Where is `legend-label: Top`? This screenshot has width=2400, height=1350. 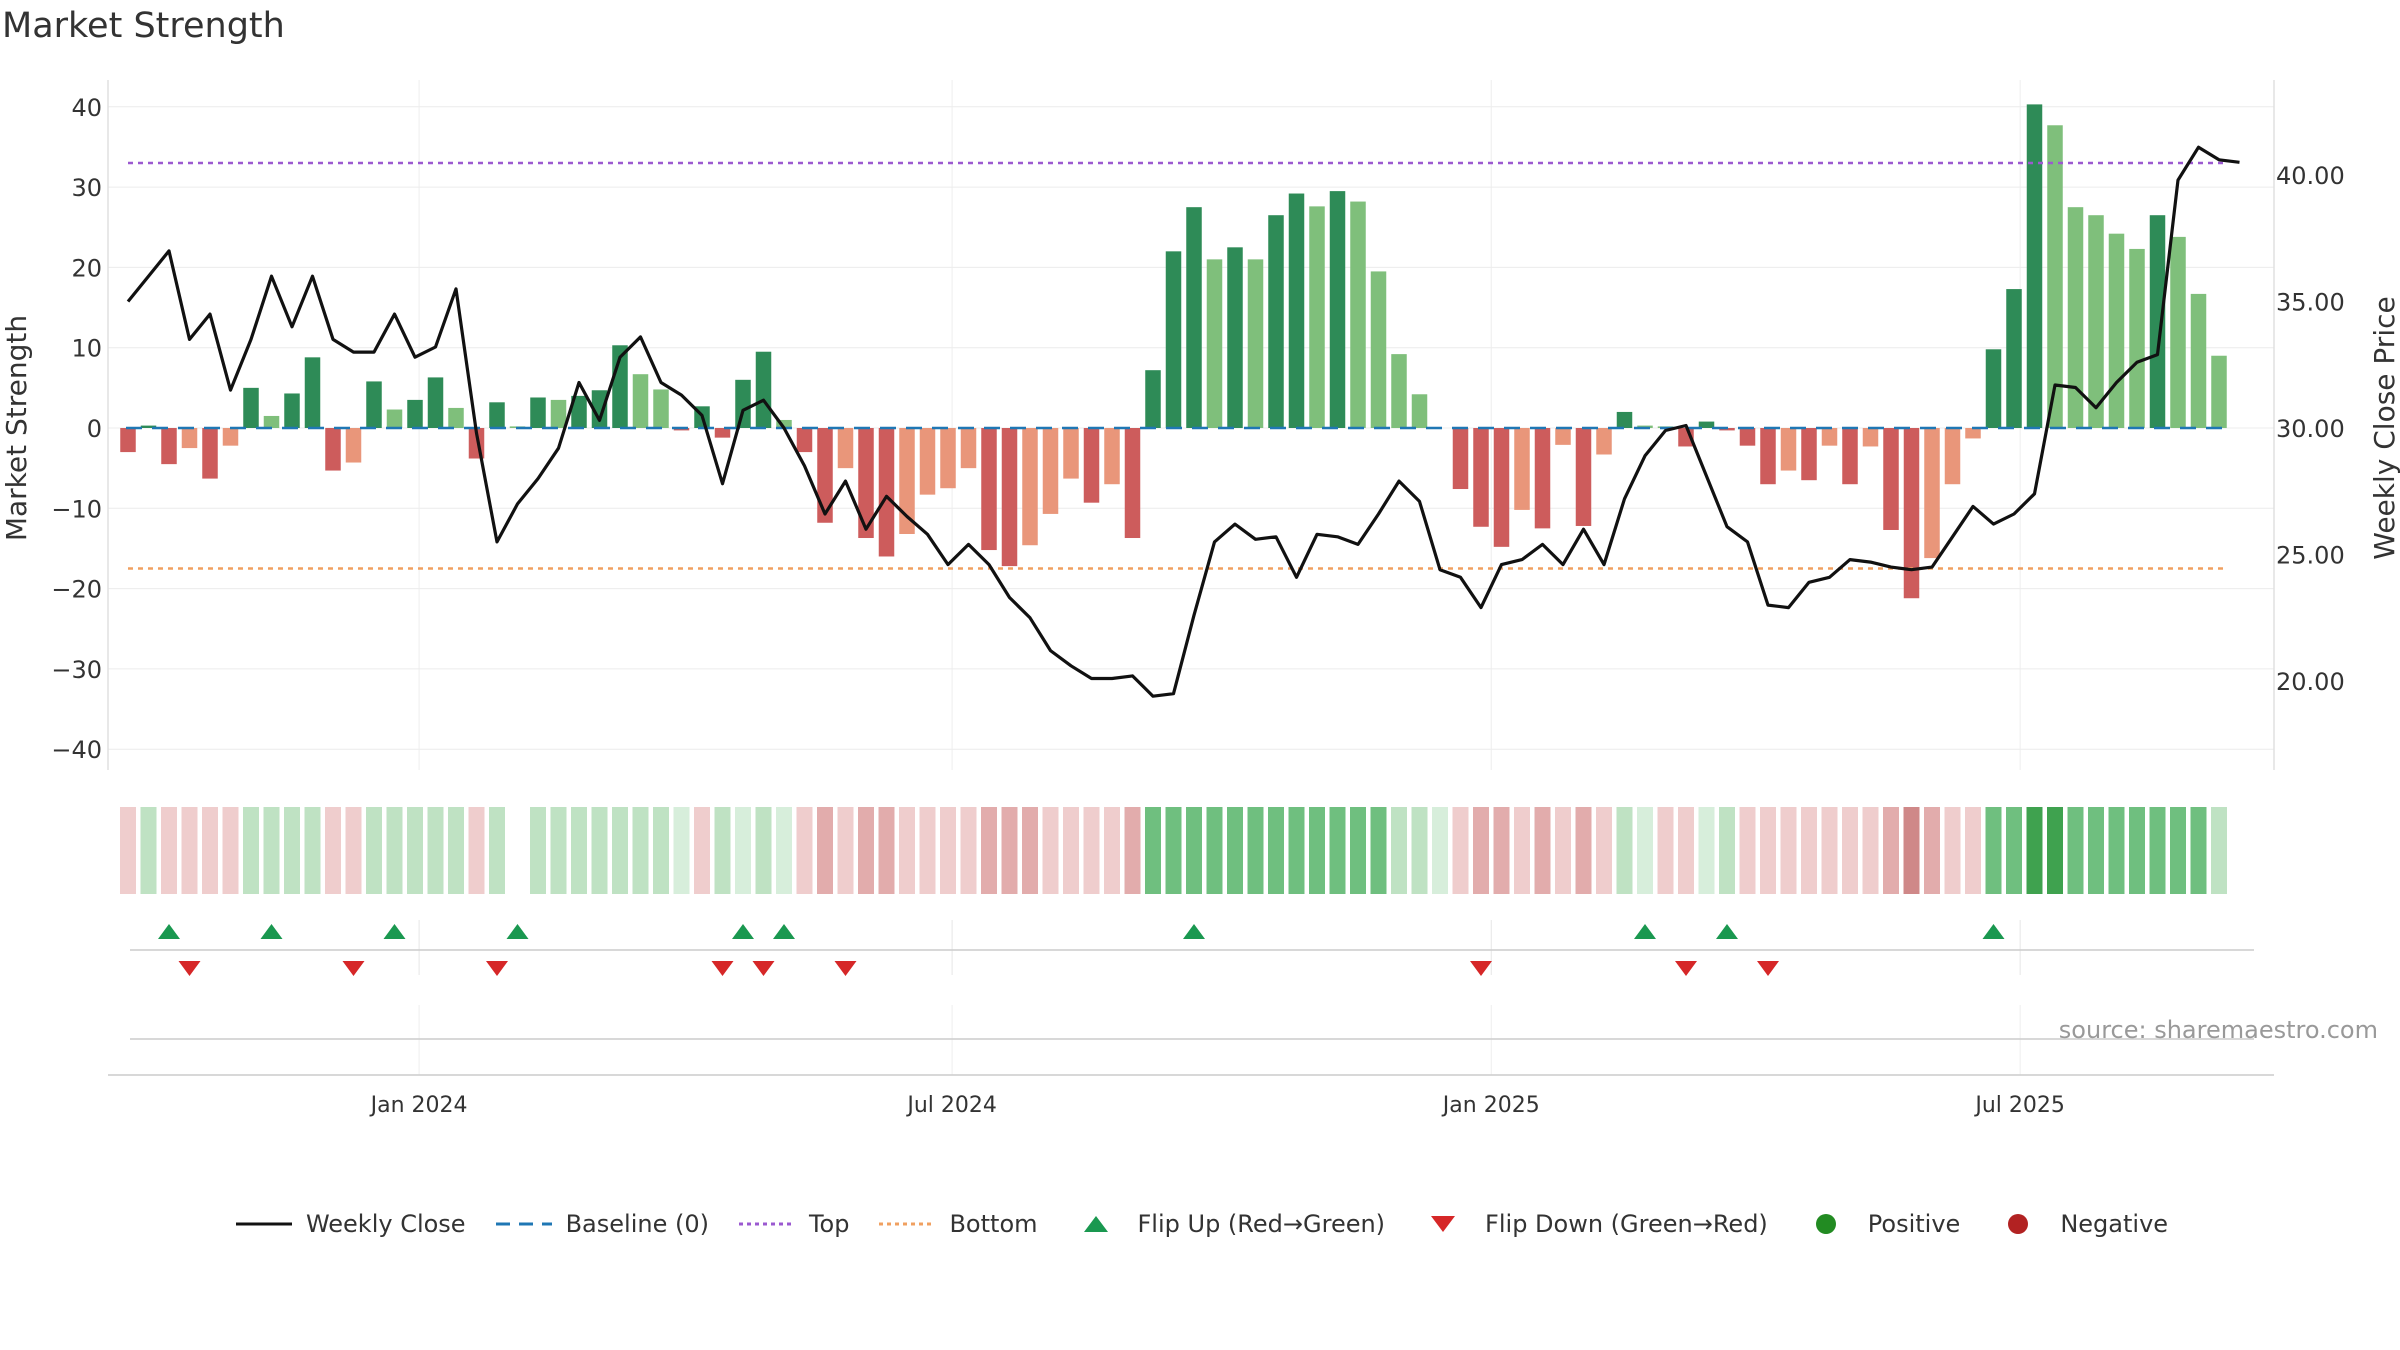 legend-label: Top is located at coordinates (829, 1224).